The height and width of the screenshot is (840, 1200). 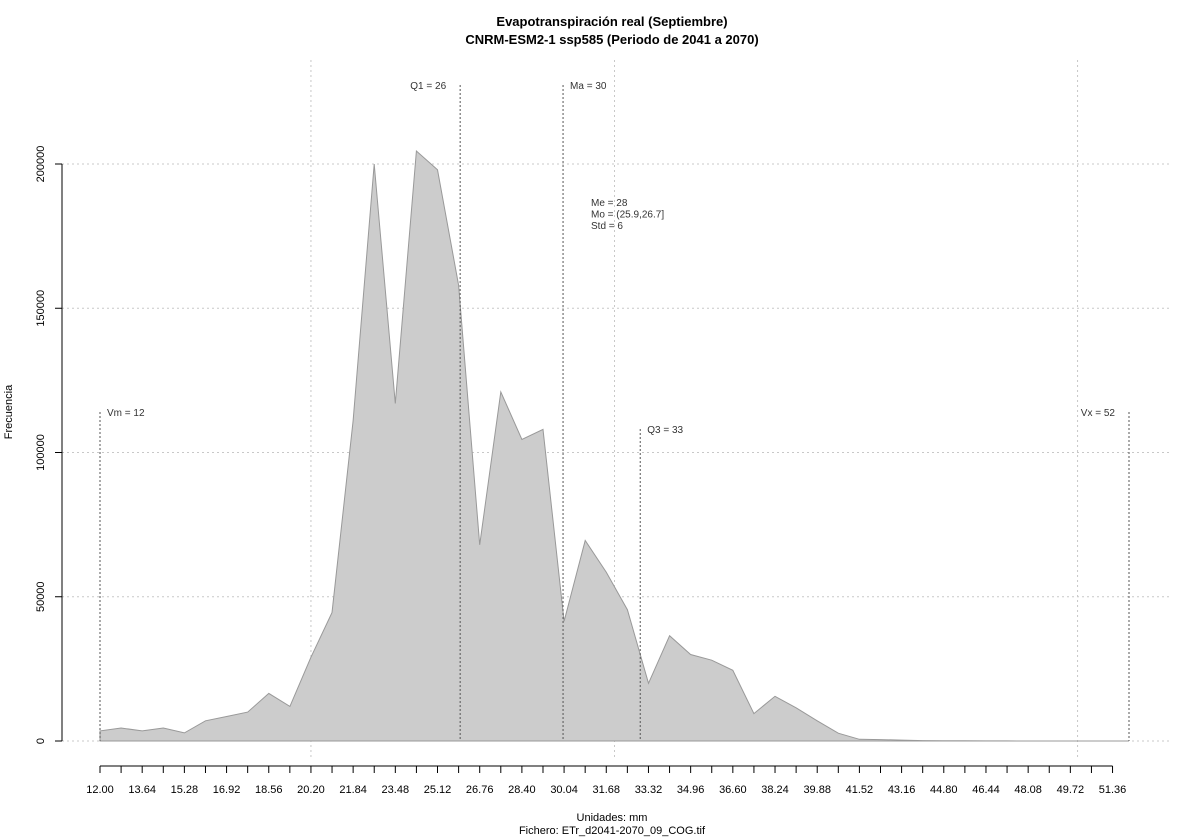 I want to click on x-tick-label-22: 48.08, so click(x=1028, y=790).